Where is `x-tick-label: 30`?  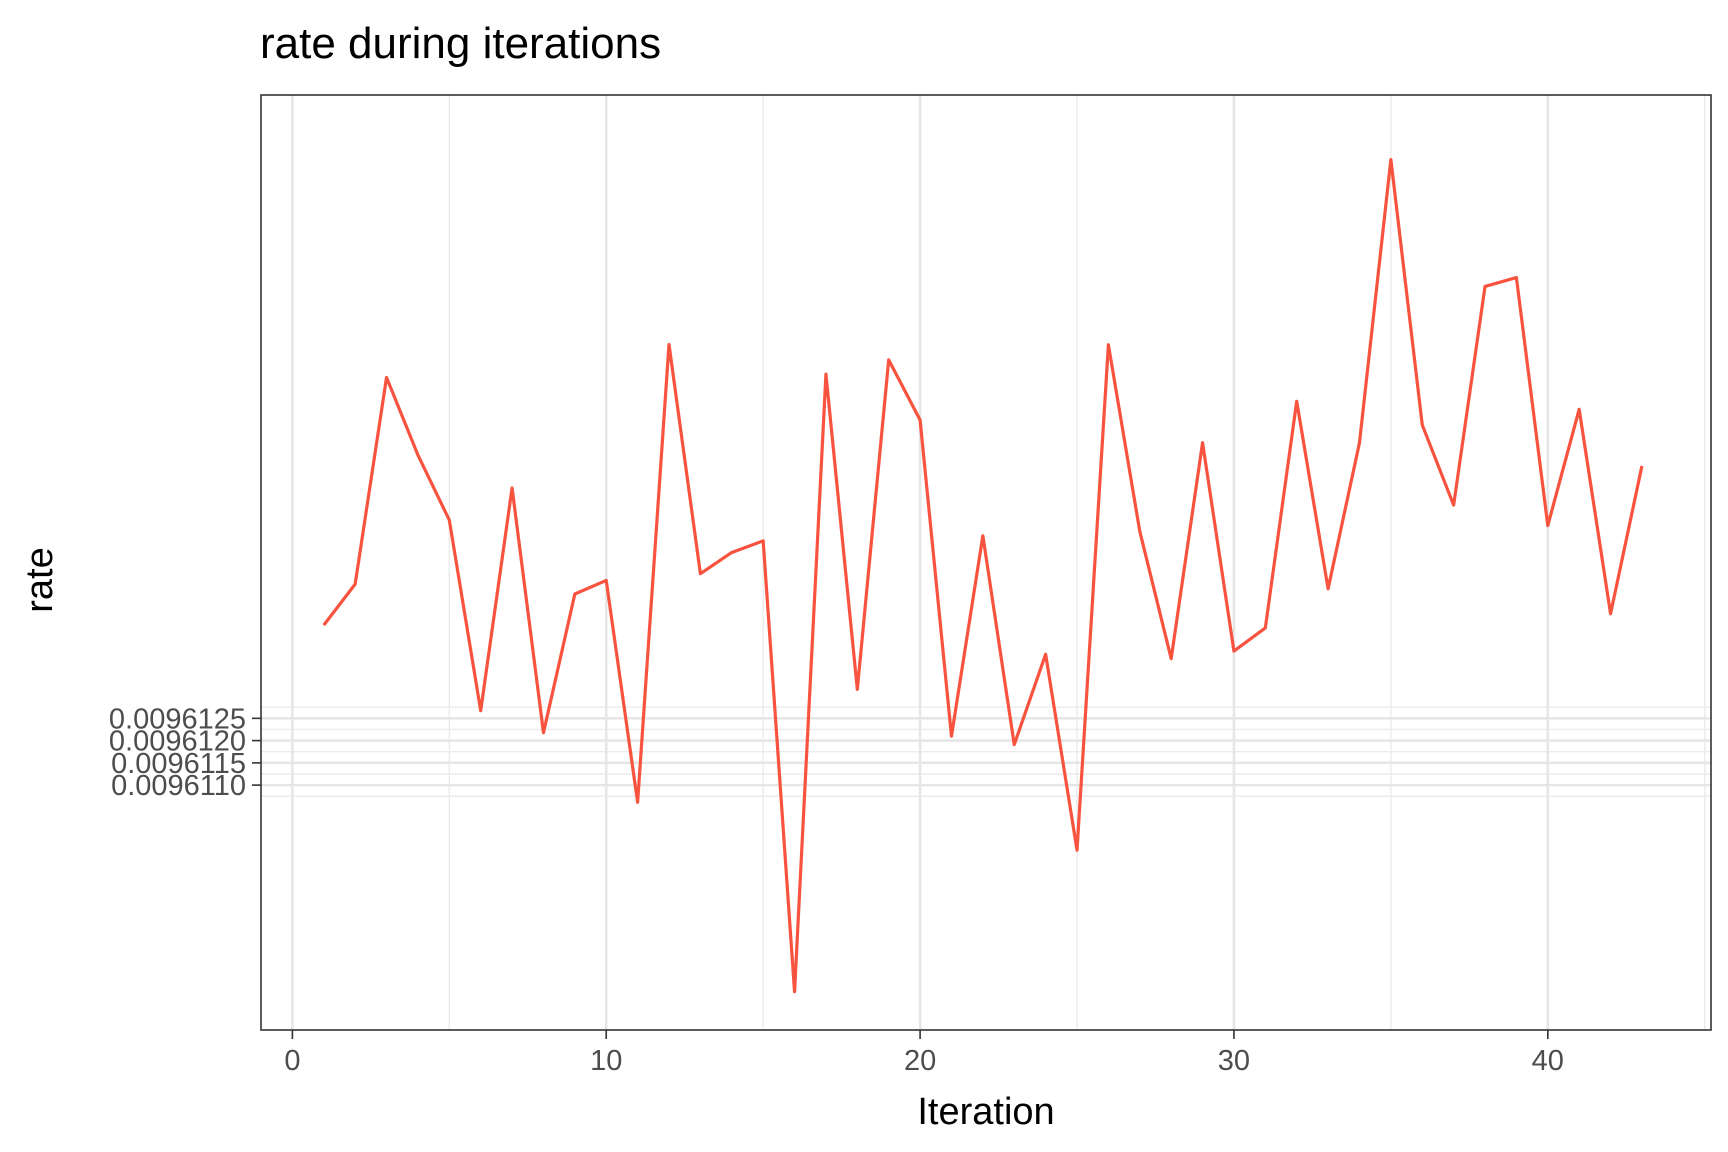 x-tick-label: 30 is located at coordinates (1234, 1061).